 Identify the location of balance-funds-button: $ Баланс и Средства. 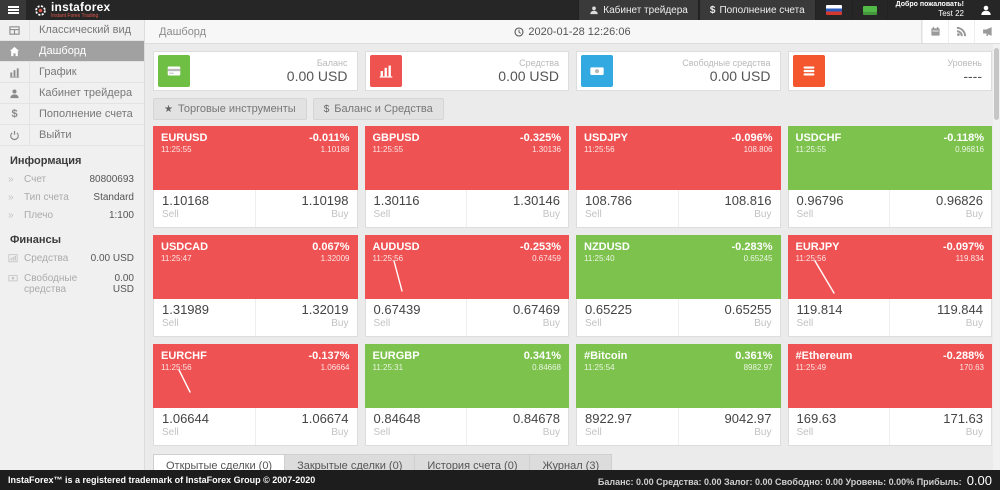
(378, 109).